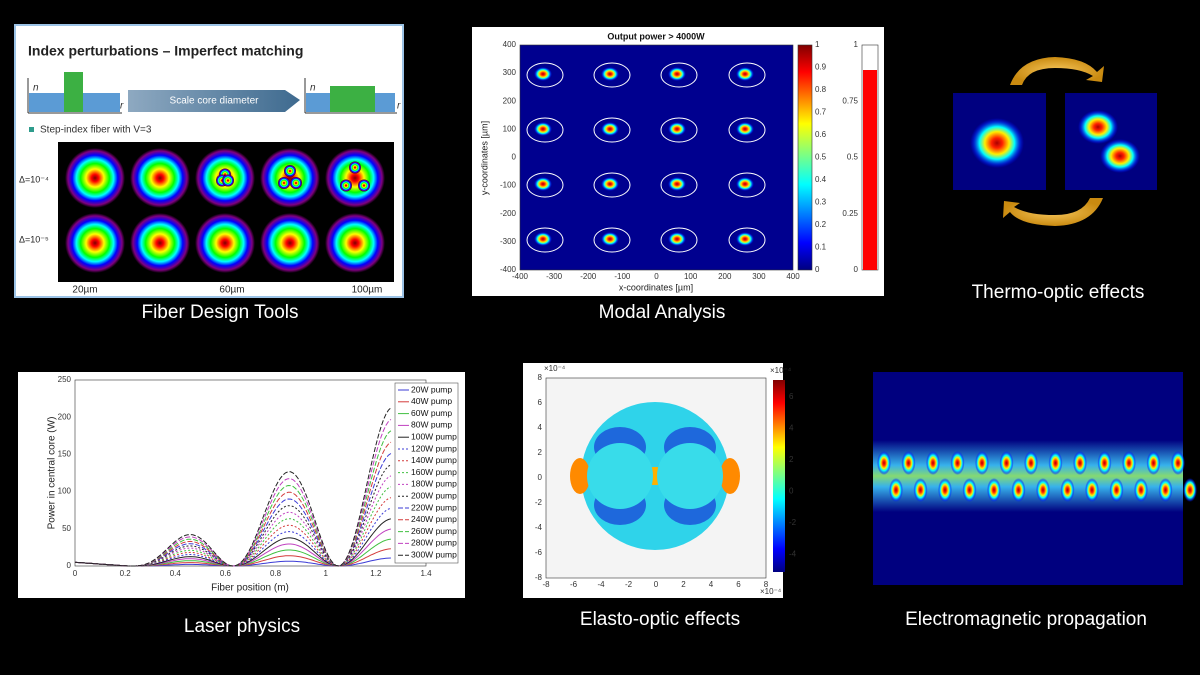 The width and height of the screenshot is (1200, 675). Describe the element at coordinates (233, 487) in the screenshot. I see `pump-curve` at that location.